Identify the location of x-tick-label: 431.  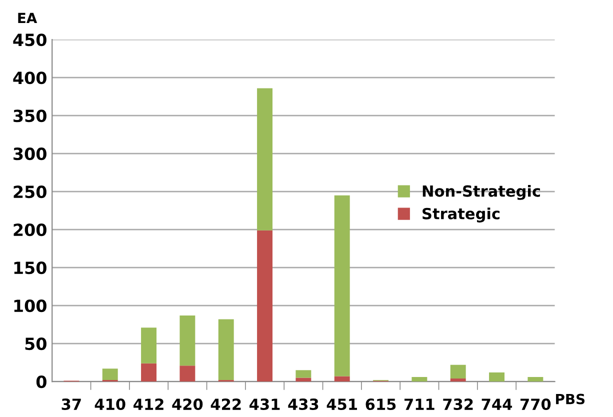
(265, 404).